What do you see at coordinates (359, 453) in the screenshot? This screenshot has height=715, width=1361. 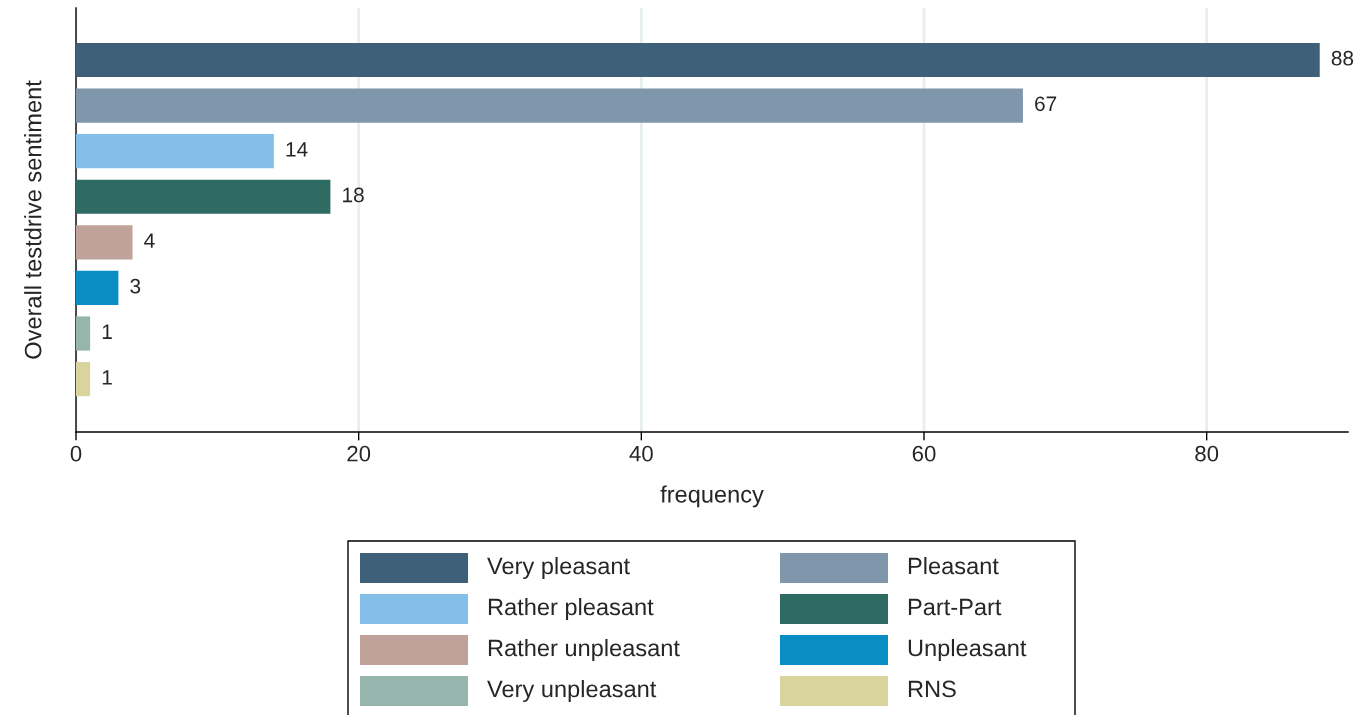 I see `x-tick-label: 20` at bounding box center [359, 453].